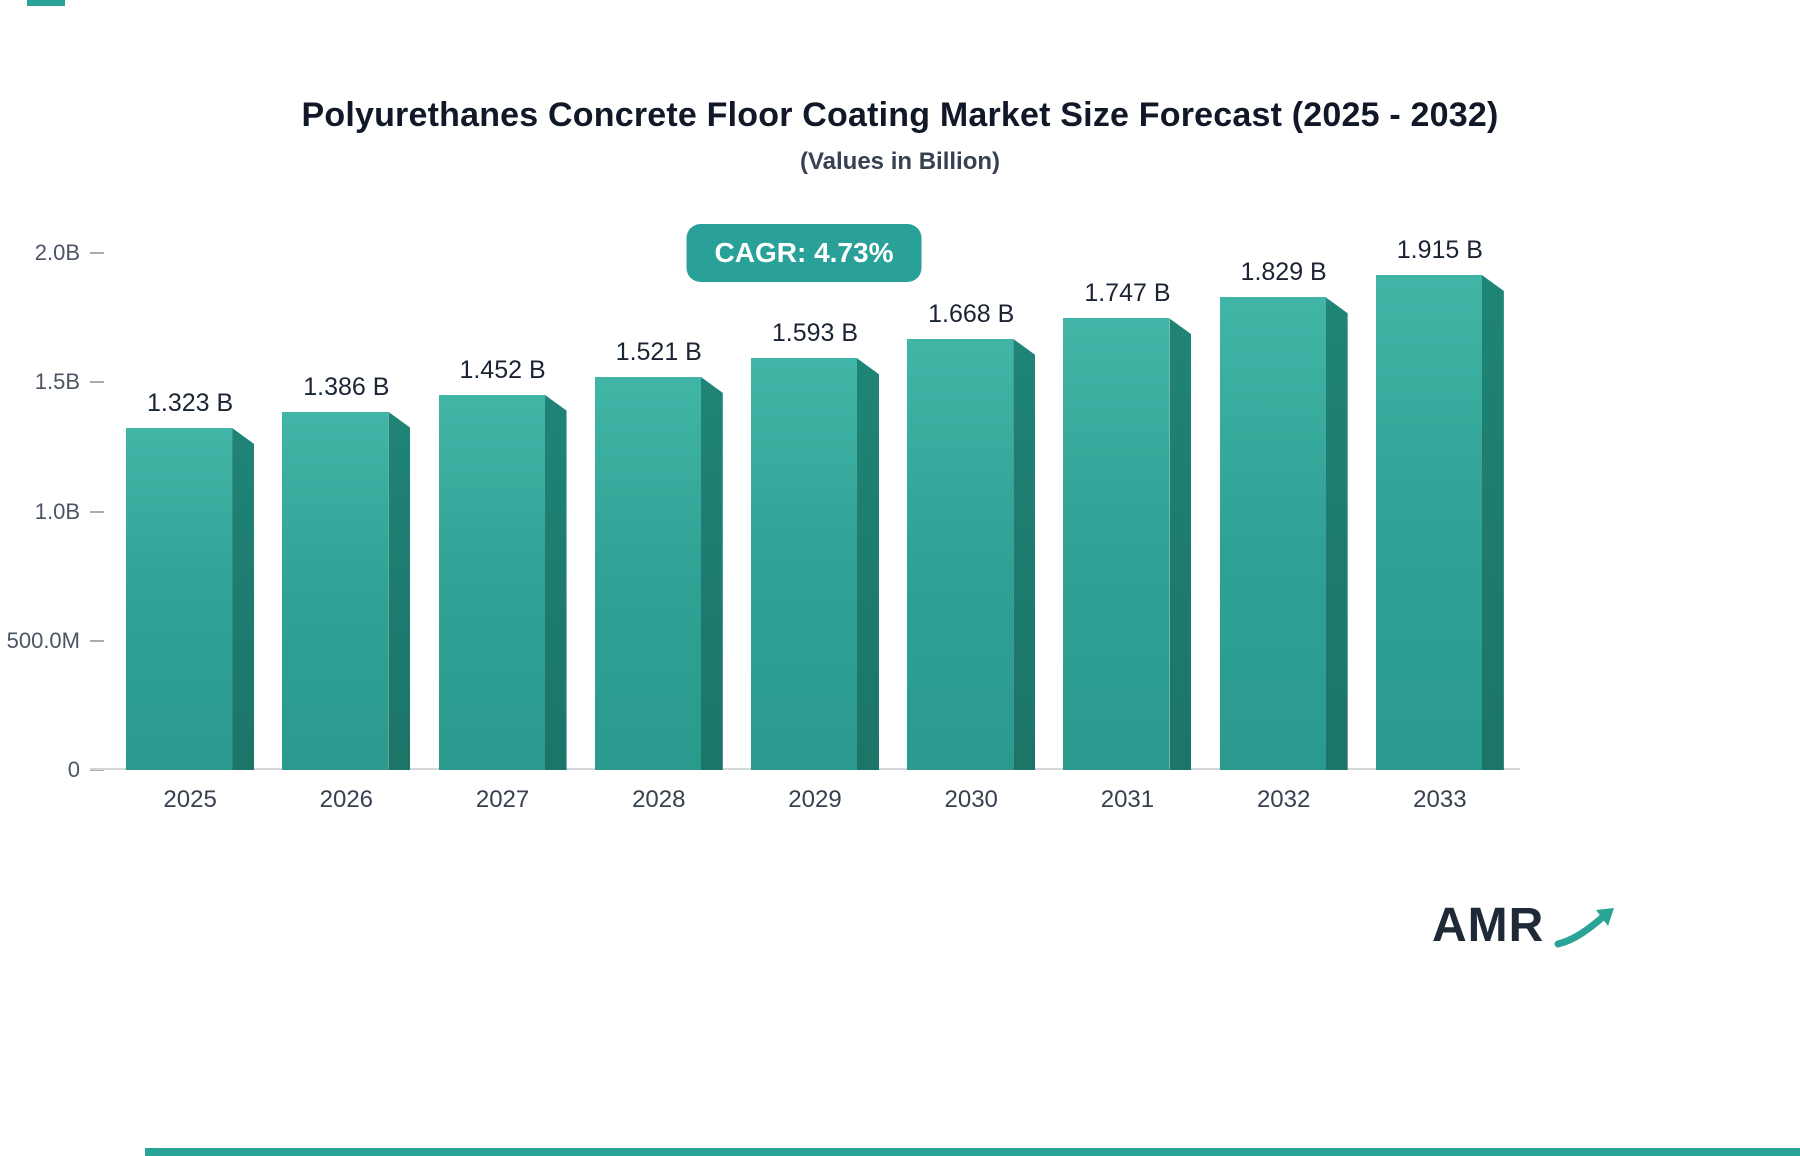 Image resolution: width=1800 pixels, height=1156 pixels. I want to click on y-axis: 2.0B 1.5B 1.0B 500.0M 0, so click(52, 511).